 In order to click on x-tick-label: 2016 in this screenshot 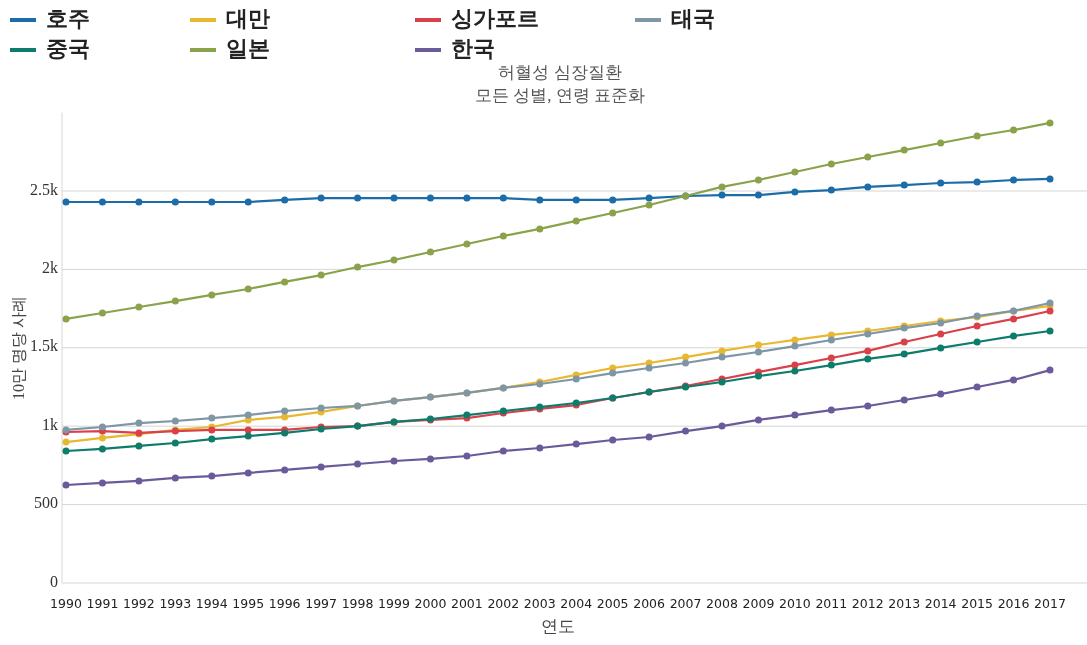, I will do `click(1013, 603)`.